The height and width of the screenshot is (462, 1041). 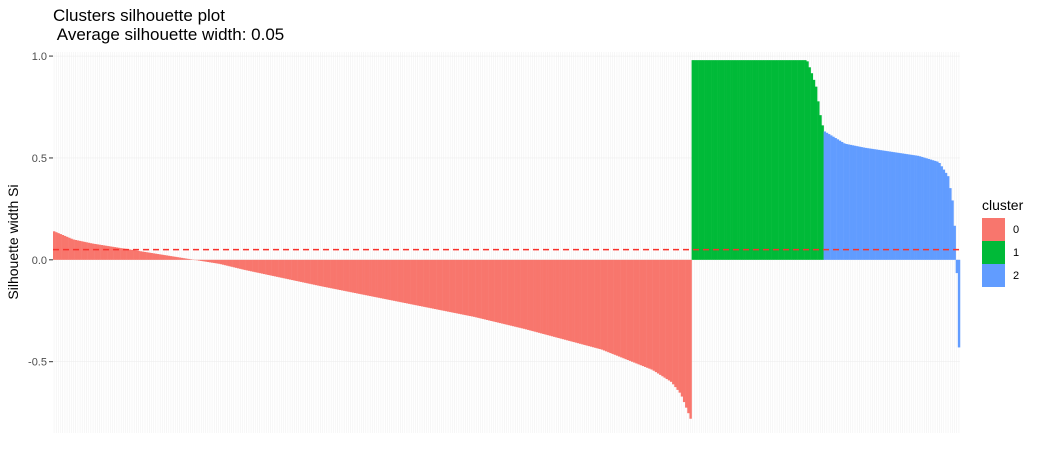 I want to click on legend-label-cluster-2: 2, so click(x=1016, y=276).